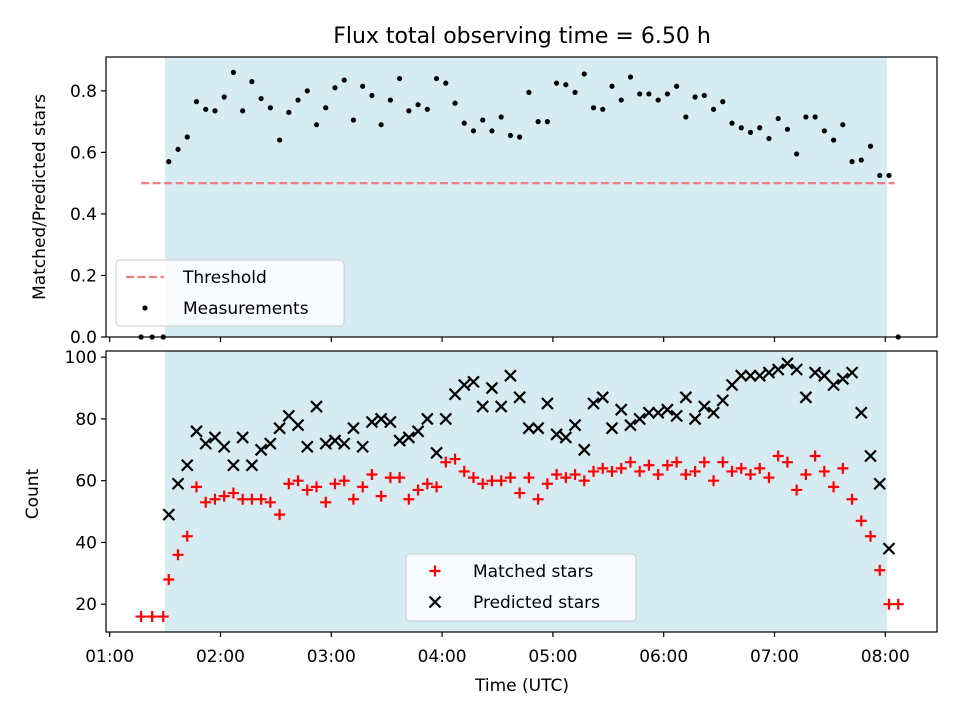 The height and width of the screenshot is (720, 960). I want to click on legend-label: Predicted stars, so click(536, 603).